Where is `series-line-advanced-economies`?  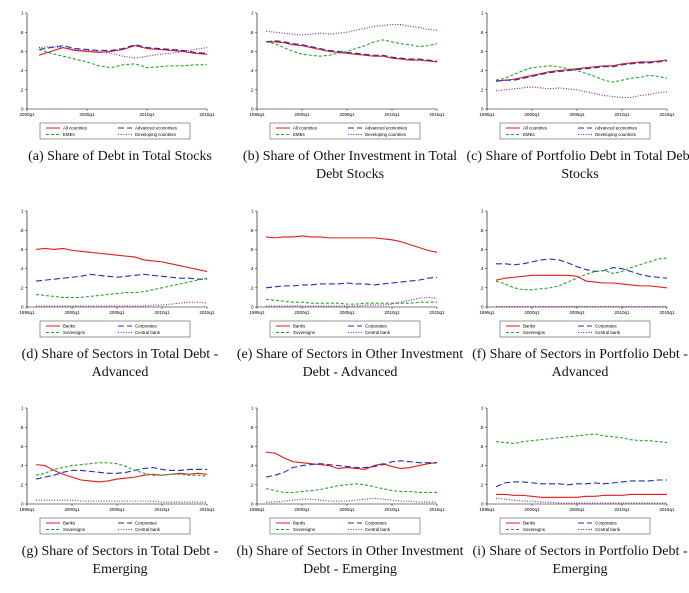
series-line-advanced-economies is located at coordinates (581, 71).